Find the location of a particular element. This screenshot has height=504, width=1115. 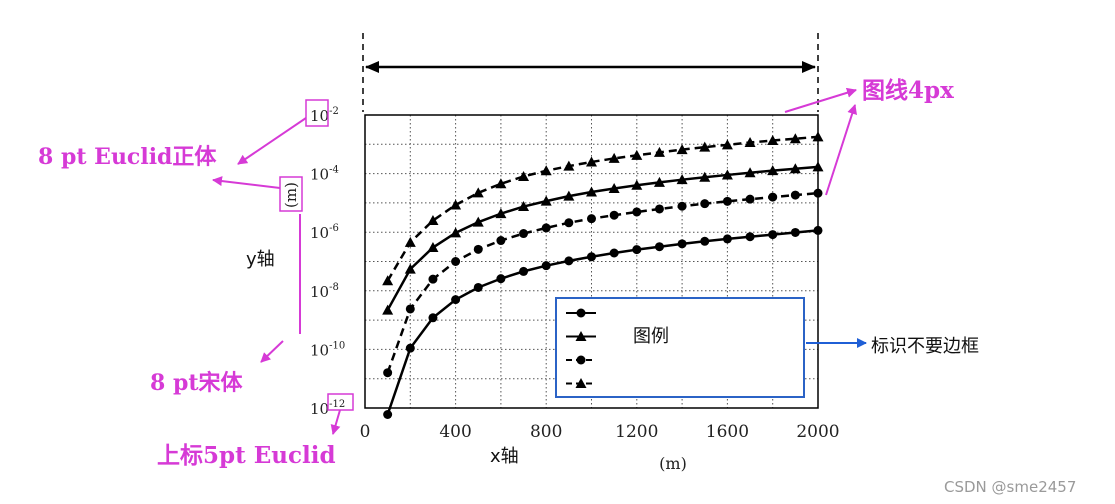

x-tick-label: 0 is located at coordinates (365, 432).